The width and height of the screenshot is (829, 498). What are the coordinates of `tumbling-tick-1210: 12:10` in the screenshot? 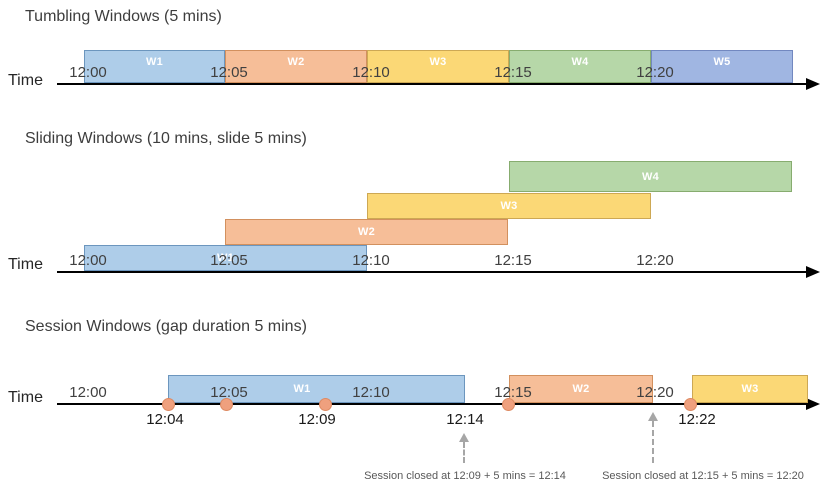 It's located at (371, 72).